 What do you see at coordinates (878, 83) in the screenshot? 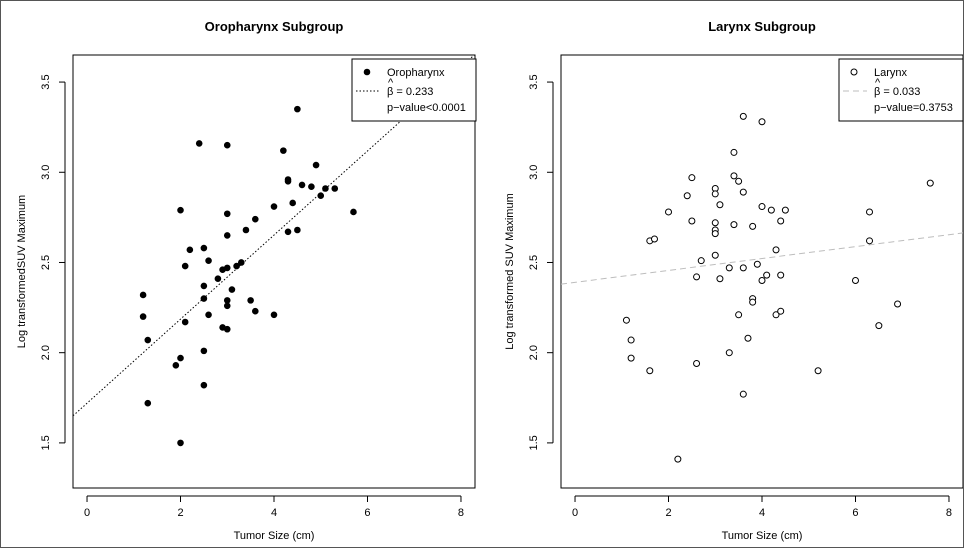
I see `beta-hat-icon: ^` at bounding box center [878, 83].